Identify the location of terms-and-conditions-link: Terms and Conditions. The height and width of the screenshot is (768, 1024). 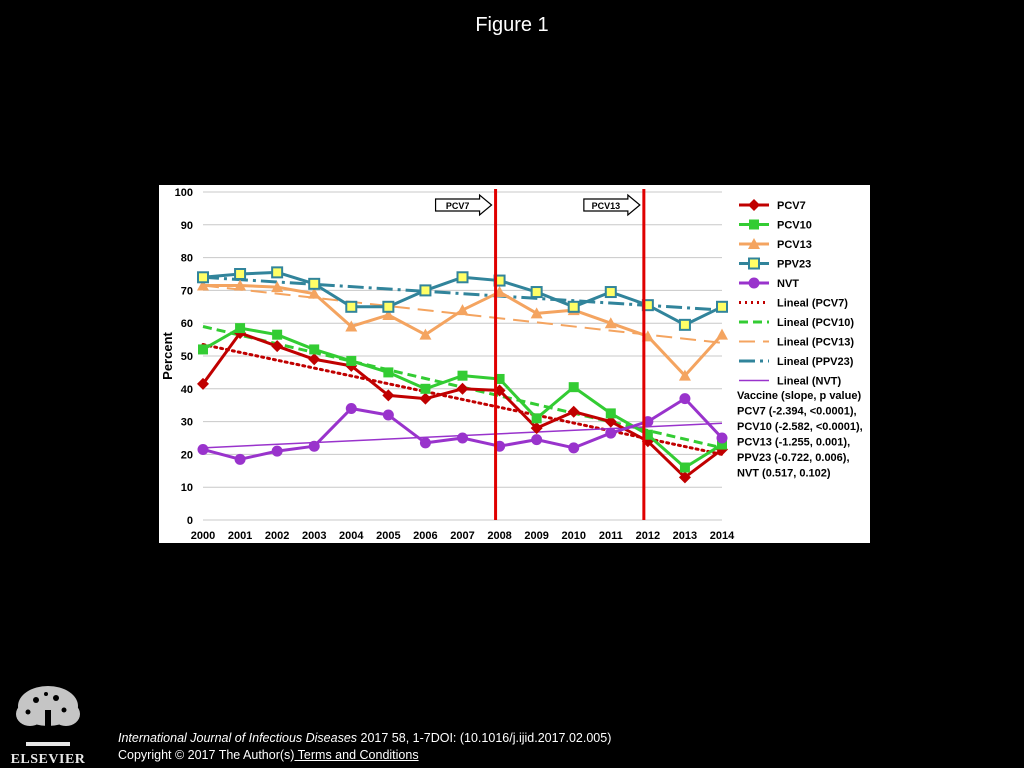
(356, 755).